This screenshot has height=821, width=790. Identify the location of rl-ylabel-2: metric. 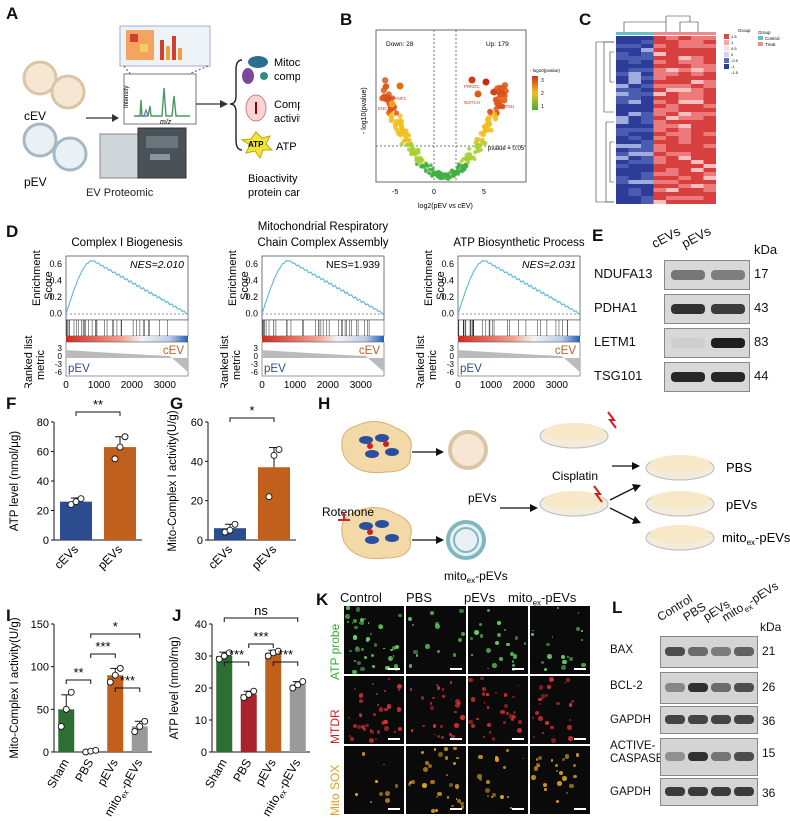
(433, 365).